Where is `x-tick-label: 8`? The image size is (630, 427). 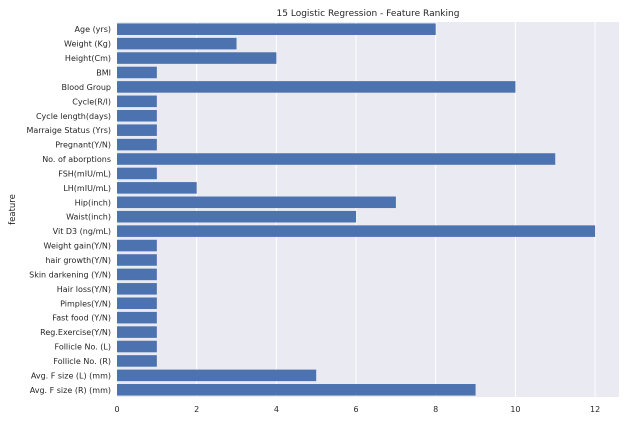
x-tick-label: 8 is located at coordinates (435, 409).